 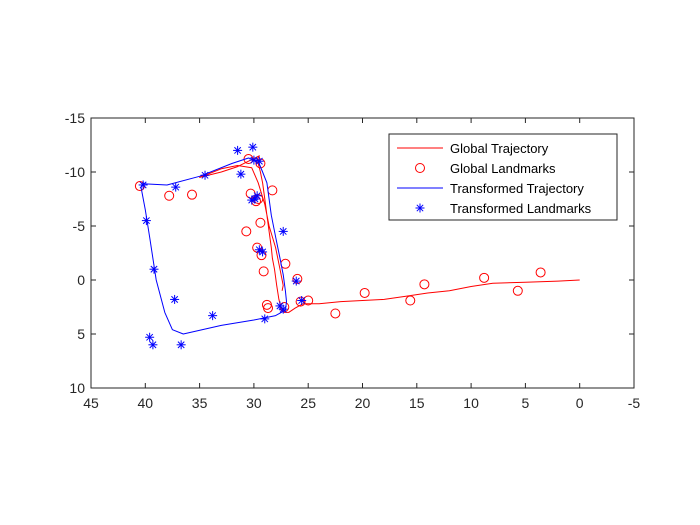 What do you see at coordinates (471, 403) in the screenshot?
I see `x-tick-label: 10` at bounding box center [471, 403].